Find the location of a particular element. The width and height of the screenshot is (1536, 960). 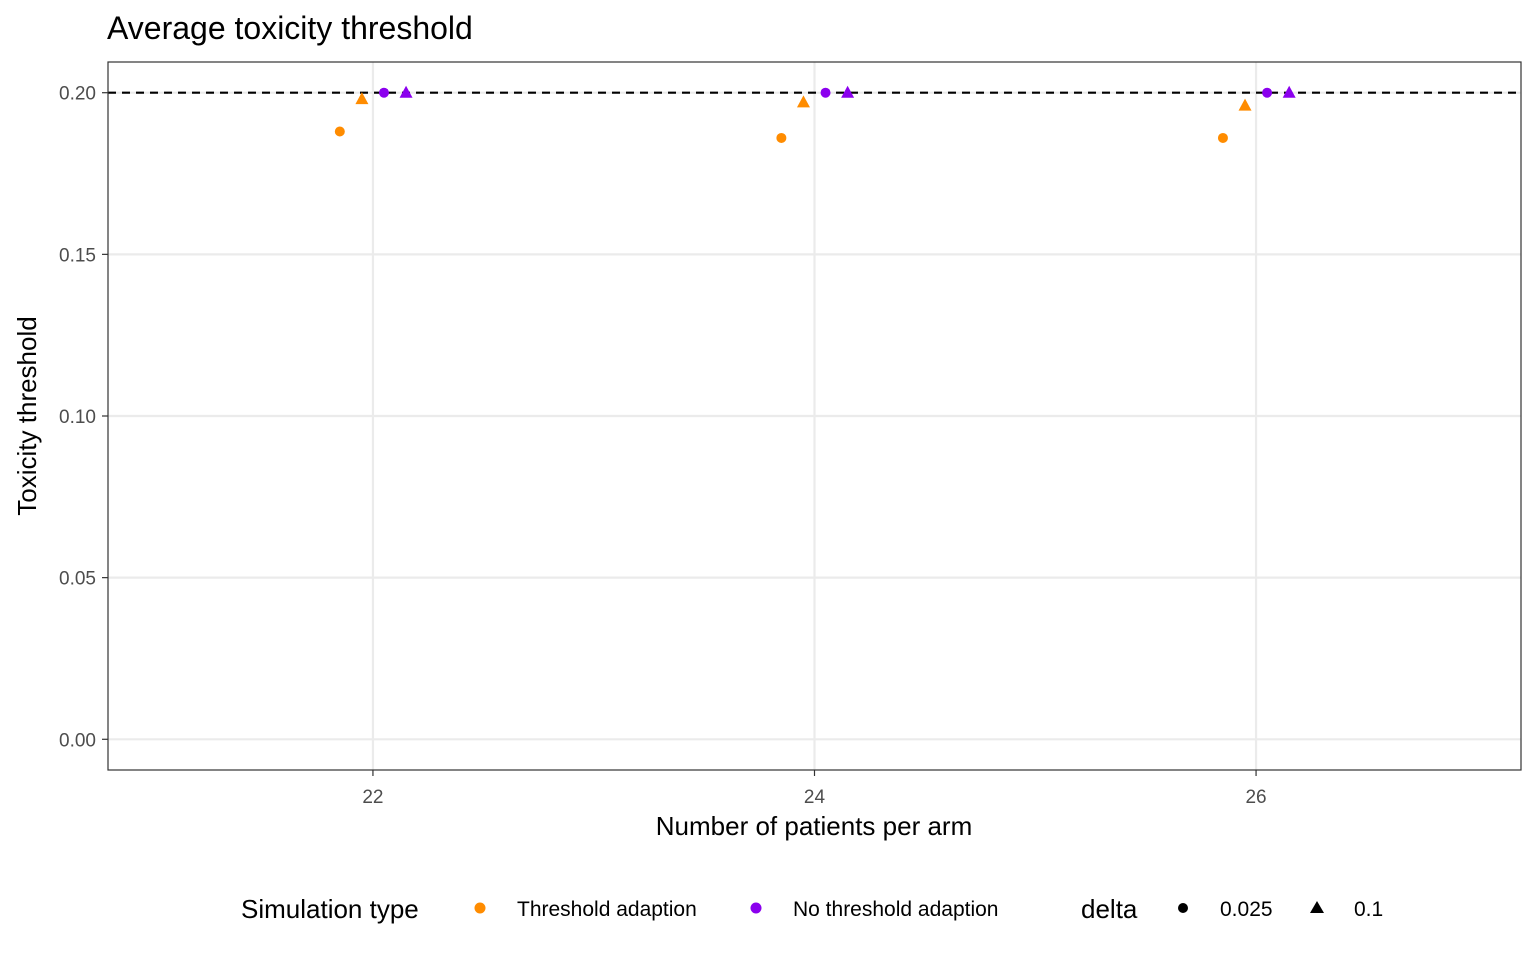

y-tick-label: 0.00 is located at coordinates (77, 740).